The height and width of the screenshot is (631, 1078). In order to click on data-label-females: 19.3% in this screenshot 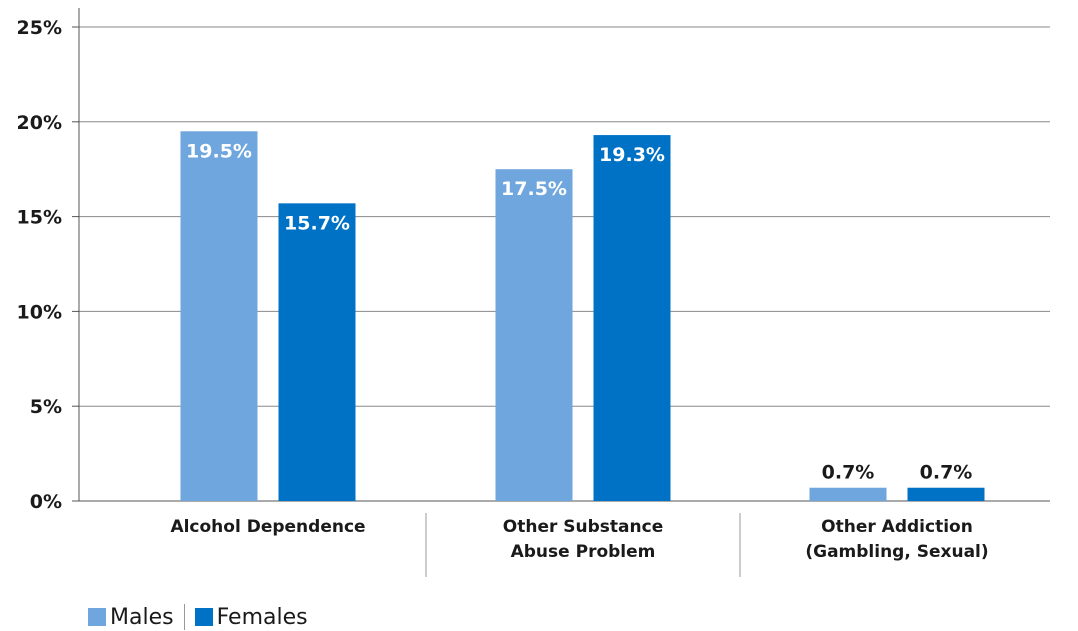, I will do `click(632, 155)`.